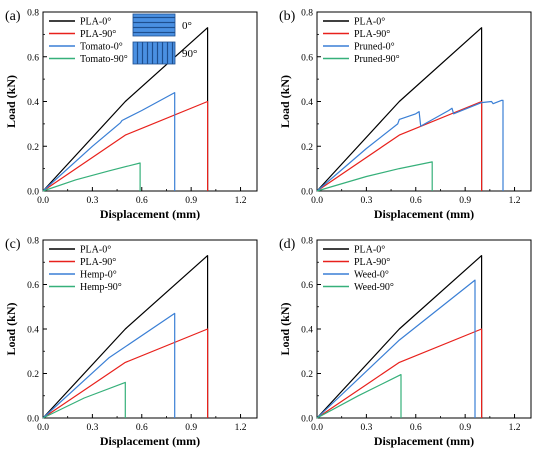  What do you see at coordinates (154, 53) in the screenshot?
I see `hatch-vertical-swatch` at bounding box center [154, 53].